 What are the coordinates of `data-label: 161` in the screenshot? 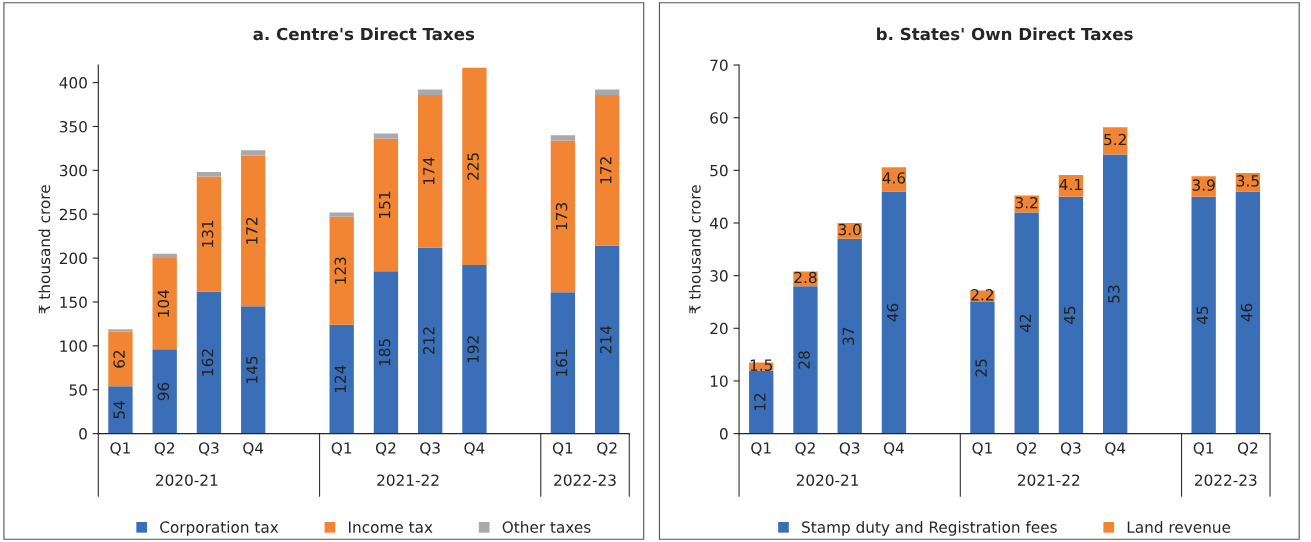 It's located at (561, 362).